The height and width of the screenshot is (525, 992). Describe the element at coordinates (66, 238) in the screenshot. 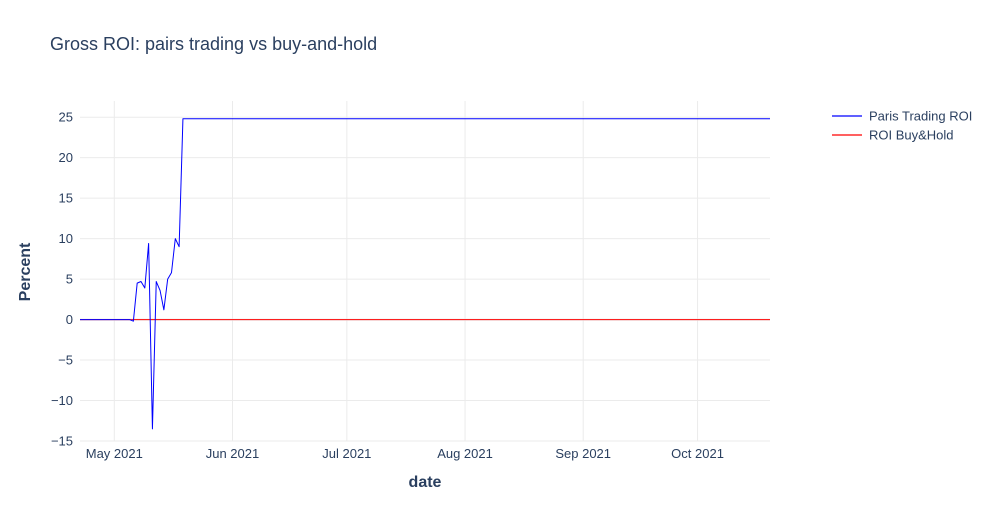

I see `y-tick-label: 10` at that location.